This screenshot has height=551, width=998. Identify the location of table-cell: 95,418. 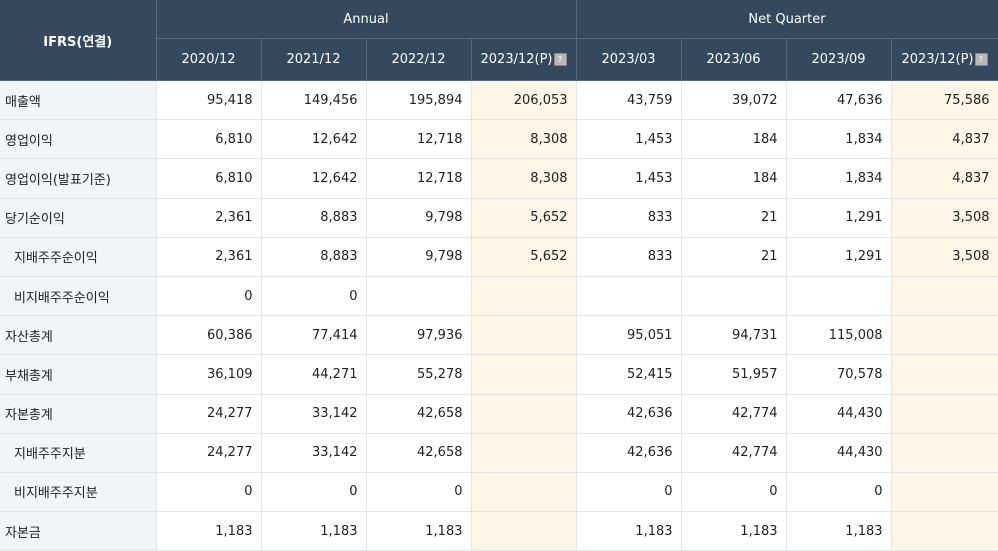
(209, 100).